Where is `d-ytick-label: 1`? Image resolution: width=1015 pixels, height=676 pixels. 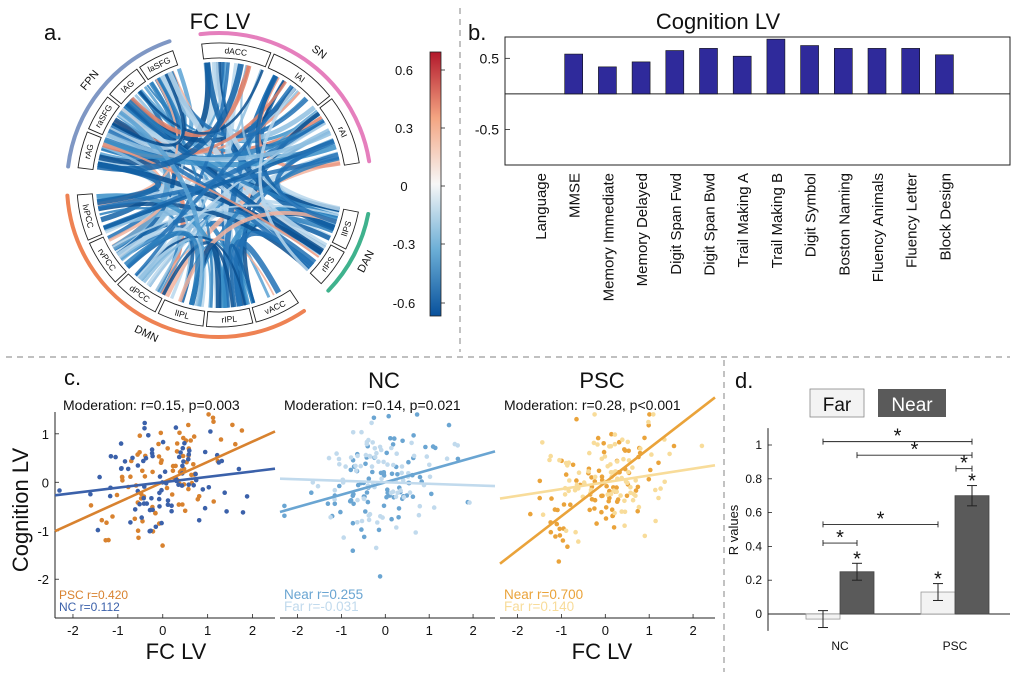
d-ytick-label: 1 is located at coordinates (758, 445).